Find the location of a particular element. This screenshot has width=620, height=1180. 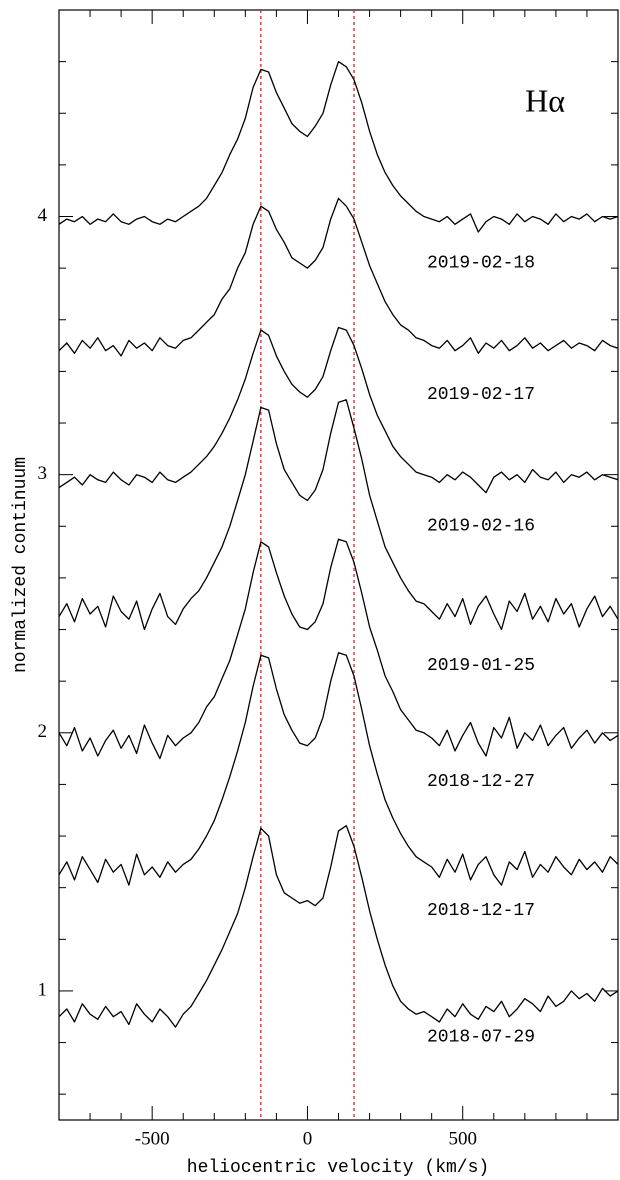

x-axis-label: heliocentric velocity (km/s) is located at coordinates (338, 1168).